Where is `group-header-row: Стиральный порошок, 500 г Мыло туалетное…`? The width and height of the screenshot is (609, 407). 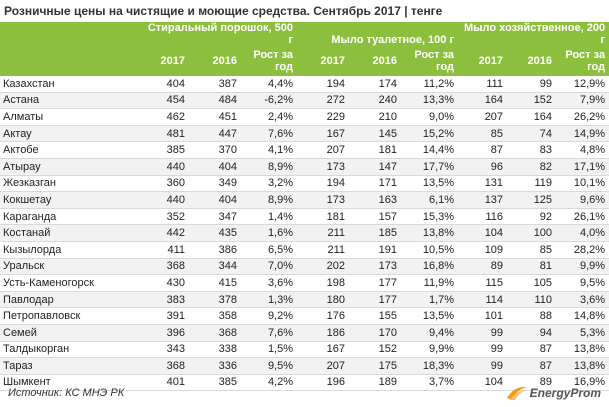 group-header-row: Стиральный порошок, 500 г Мыло туалетное… is located at coordinates (304, 34).